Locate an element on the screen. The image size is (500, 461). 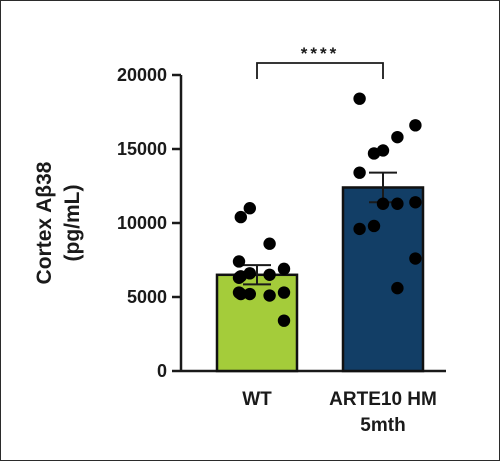
y-axis-title: Cortex Aβ38 (pg/mL) is located at coordinates (58, 222).